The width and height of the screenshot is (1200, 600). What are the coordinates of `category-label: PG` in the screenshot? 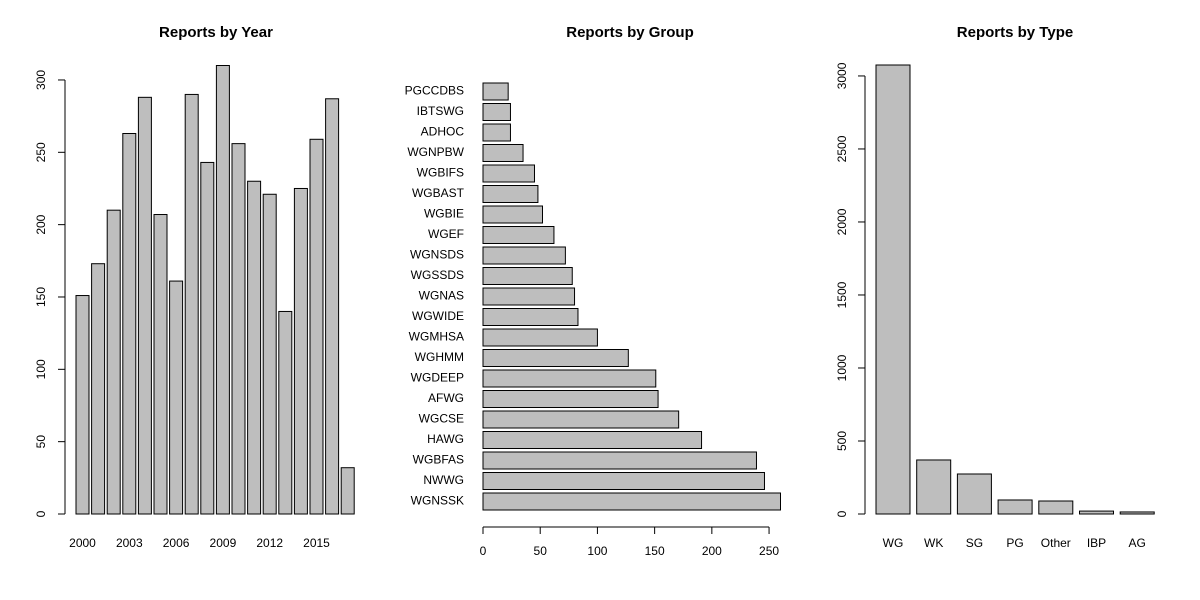 It's located at (1014, 543).